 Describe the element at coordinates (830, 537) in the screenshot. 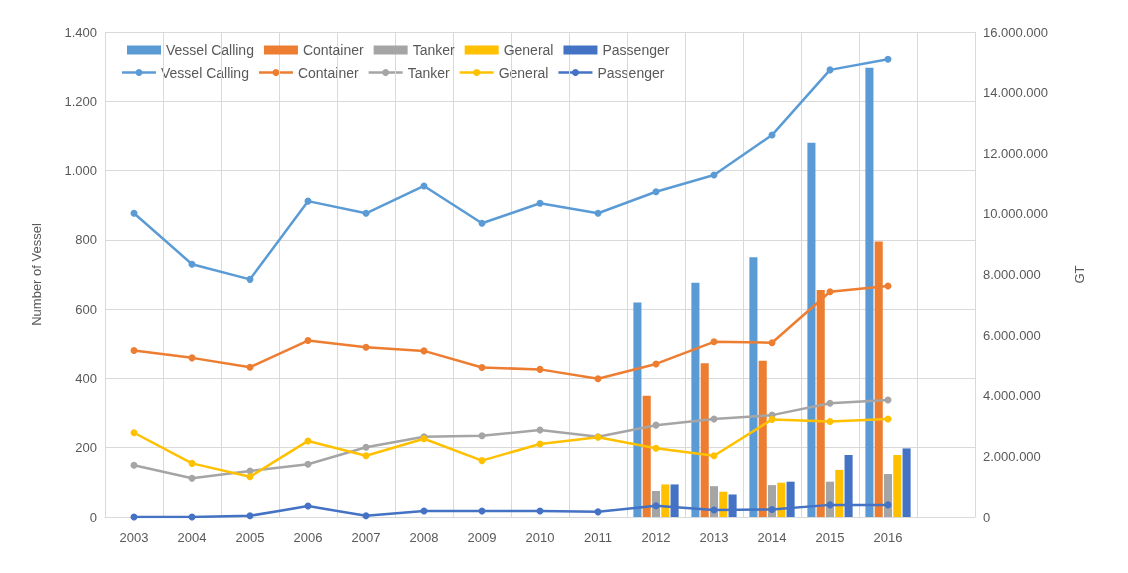

I see `x-tick-label: 2015` at that location.